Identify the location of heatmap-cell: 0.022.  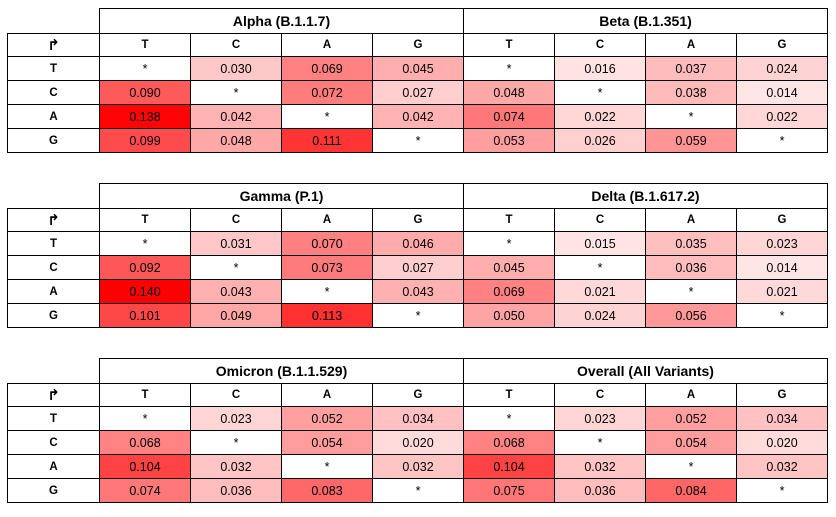
(782, 116).